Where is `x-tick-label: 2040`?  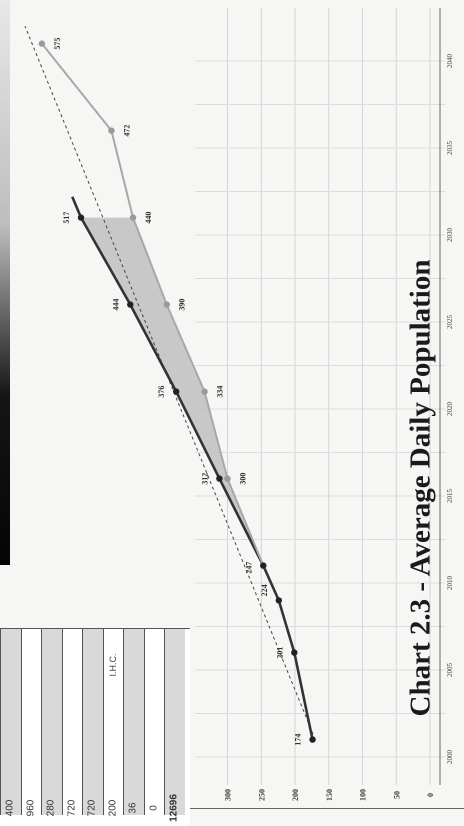 x-tick-label: 2040 is located at coordinates (450, 61).